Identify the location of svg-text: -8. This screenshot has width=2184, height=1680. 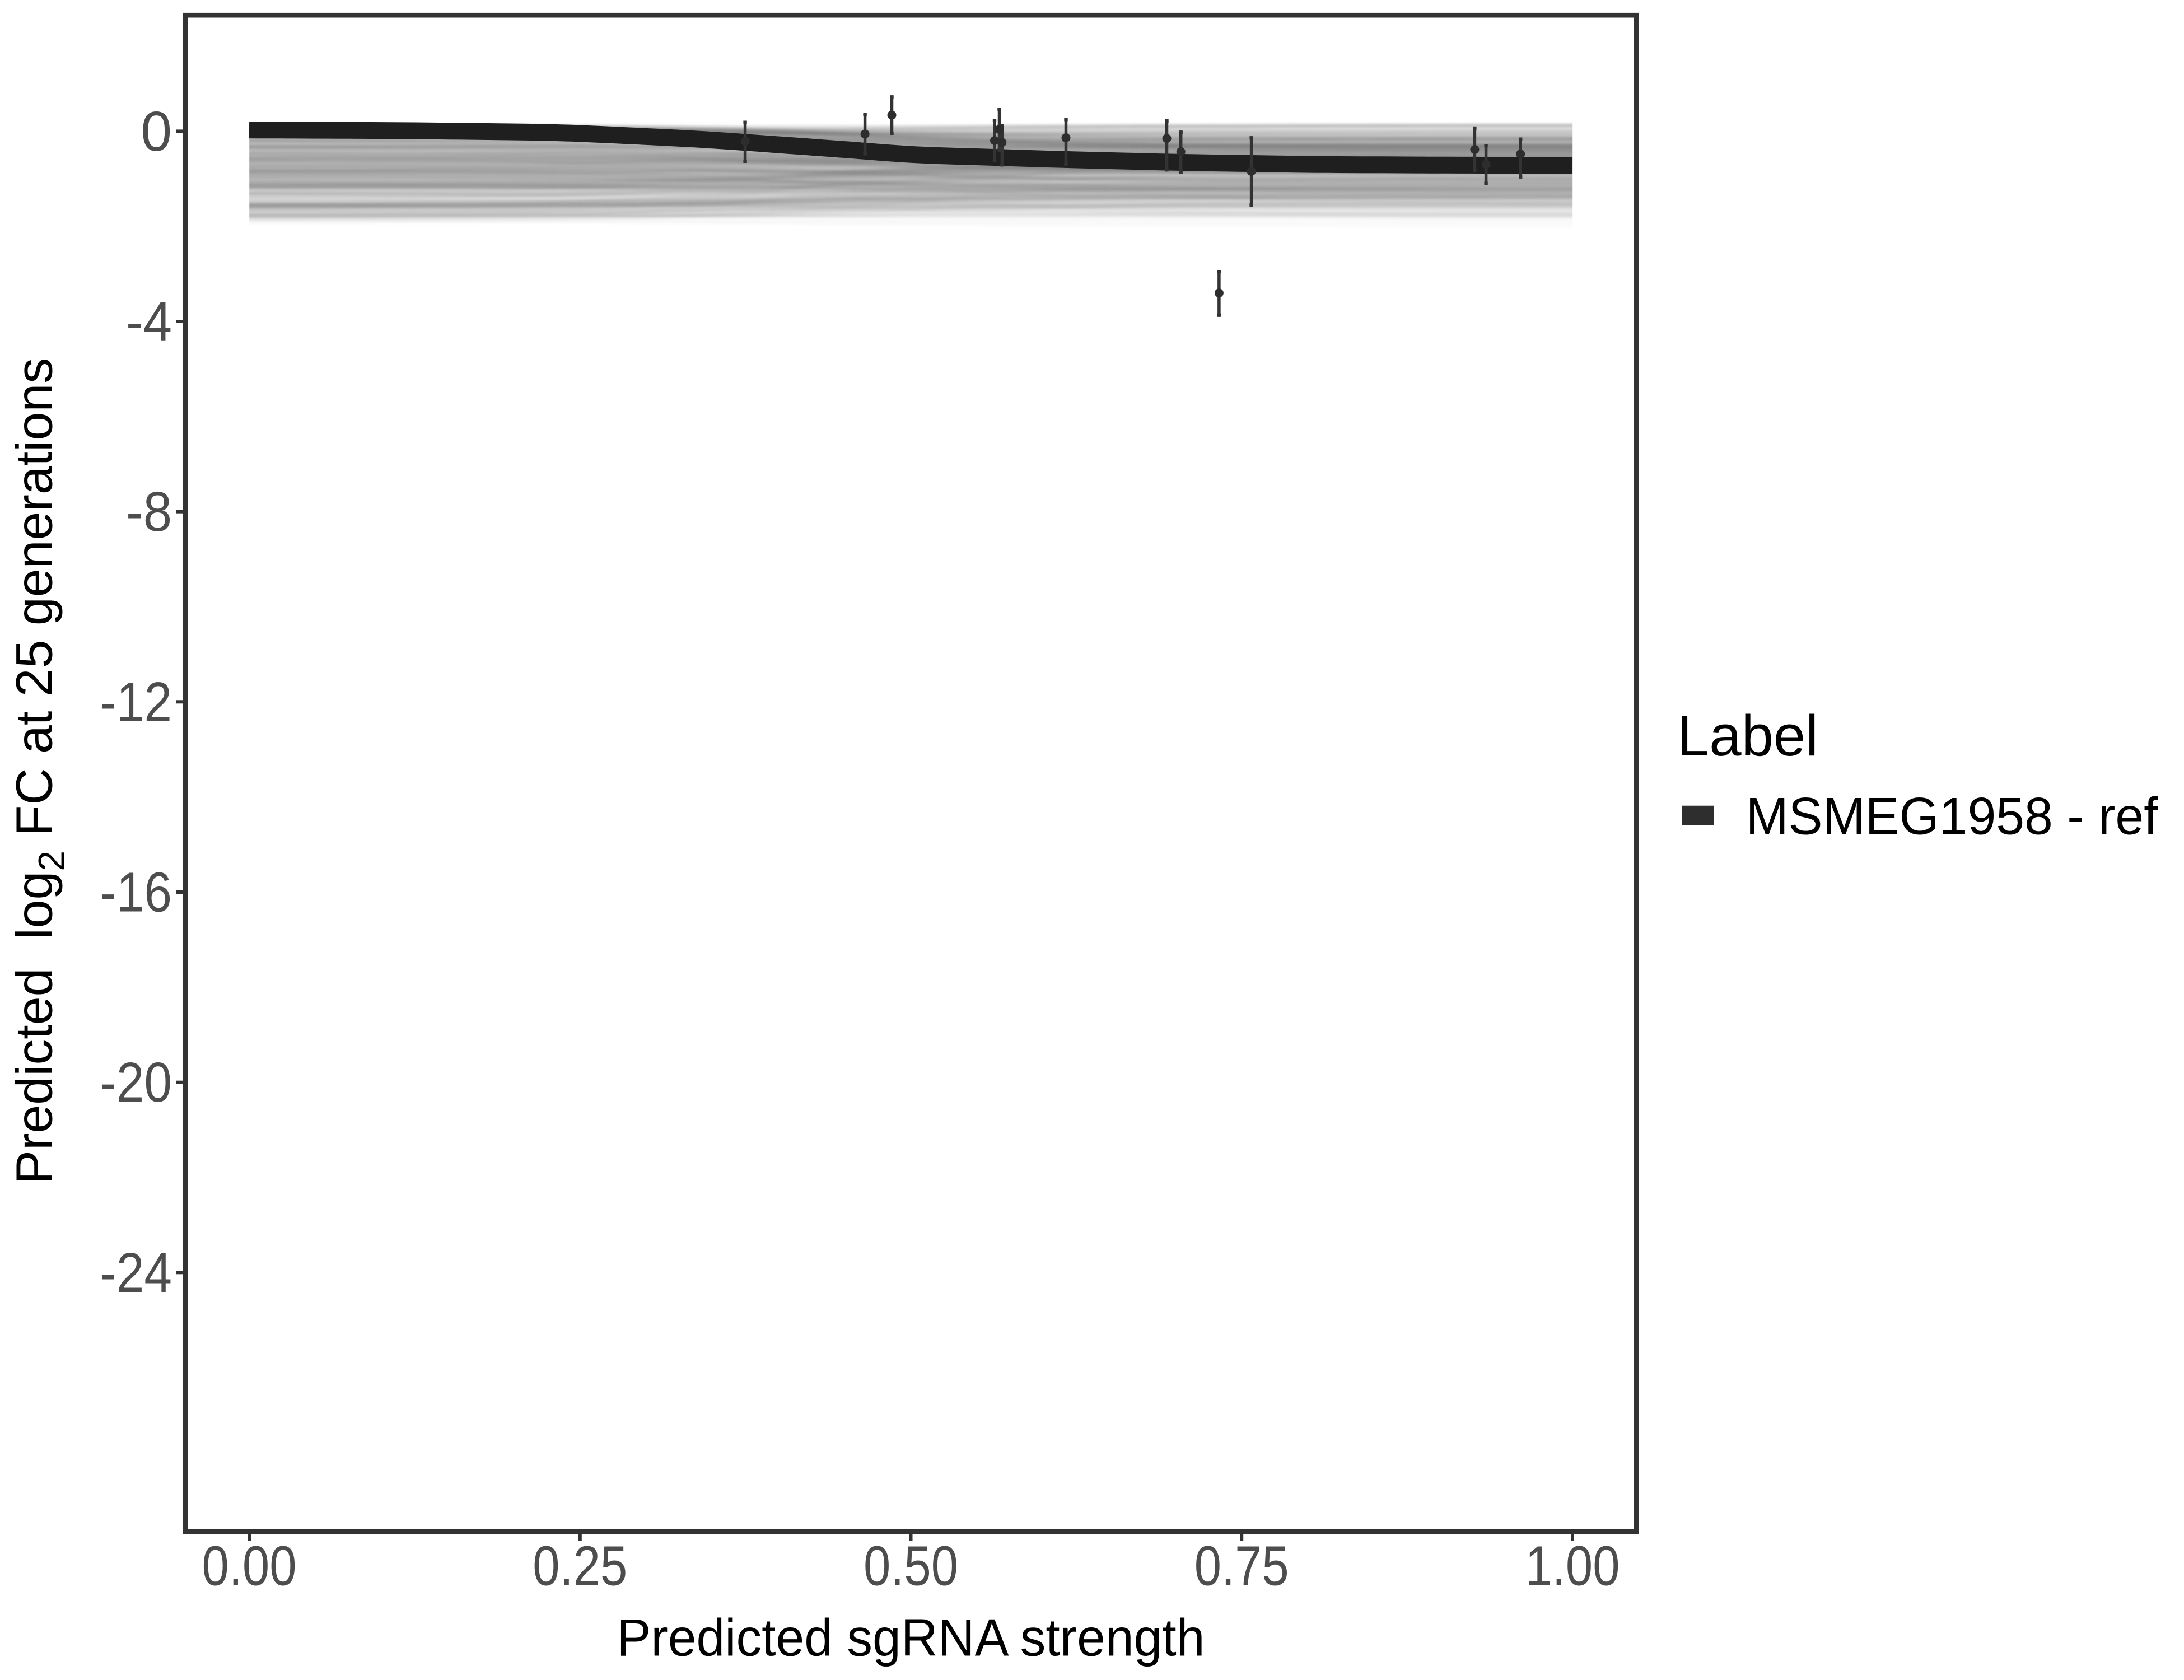
(149, 512).